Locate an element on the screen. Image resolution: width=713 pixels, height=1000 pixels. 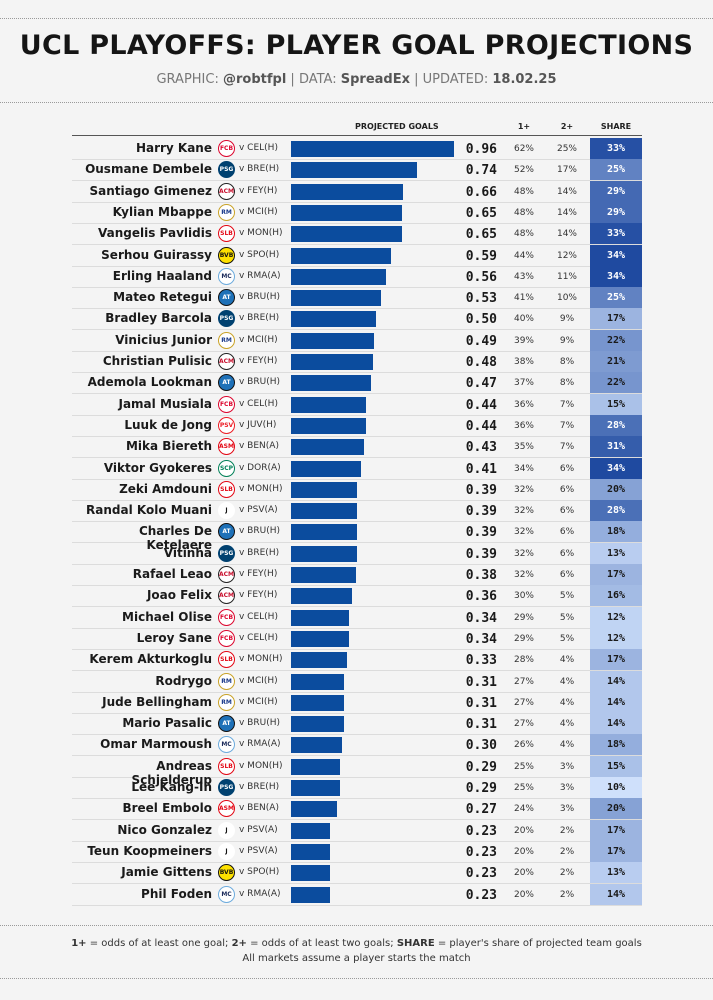
two-plus-odds: 10% is located at coordinates (566, 298).